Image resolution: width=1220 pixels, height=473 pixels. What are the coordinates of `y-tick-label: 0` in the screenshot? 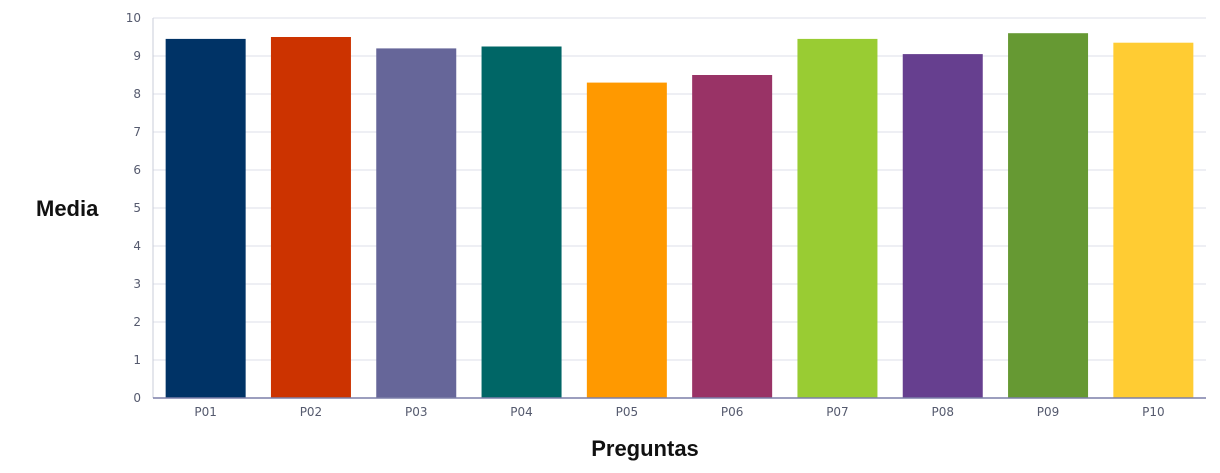 It's located at (137, 398).